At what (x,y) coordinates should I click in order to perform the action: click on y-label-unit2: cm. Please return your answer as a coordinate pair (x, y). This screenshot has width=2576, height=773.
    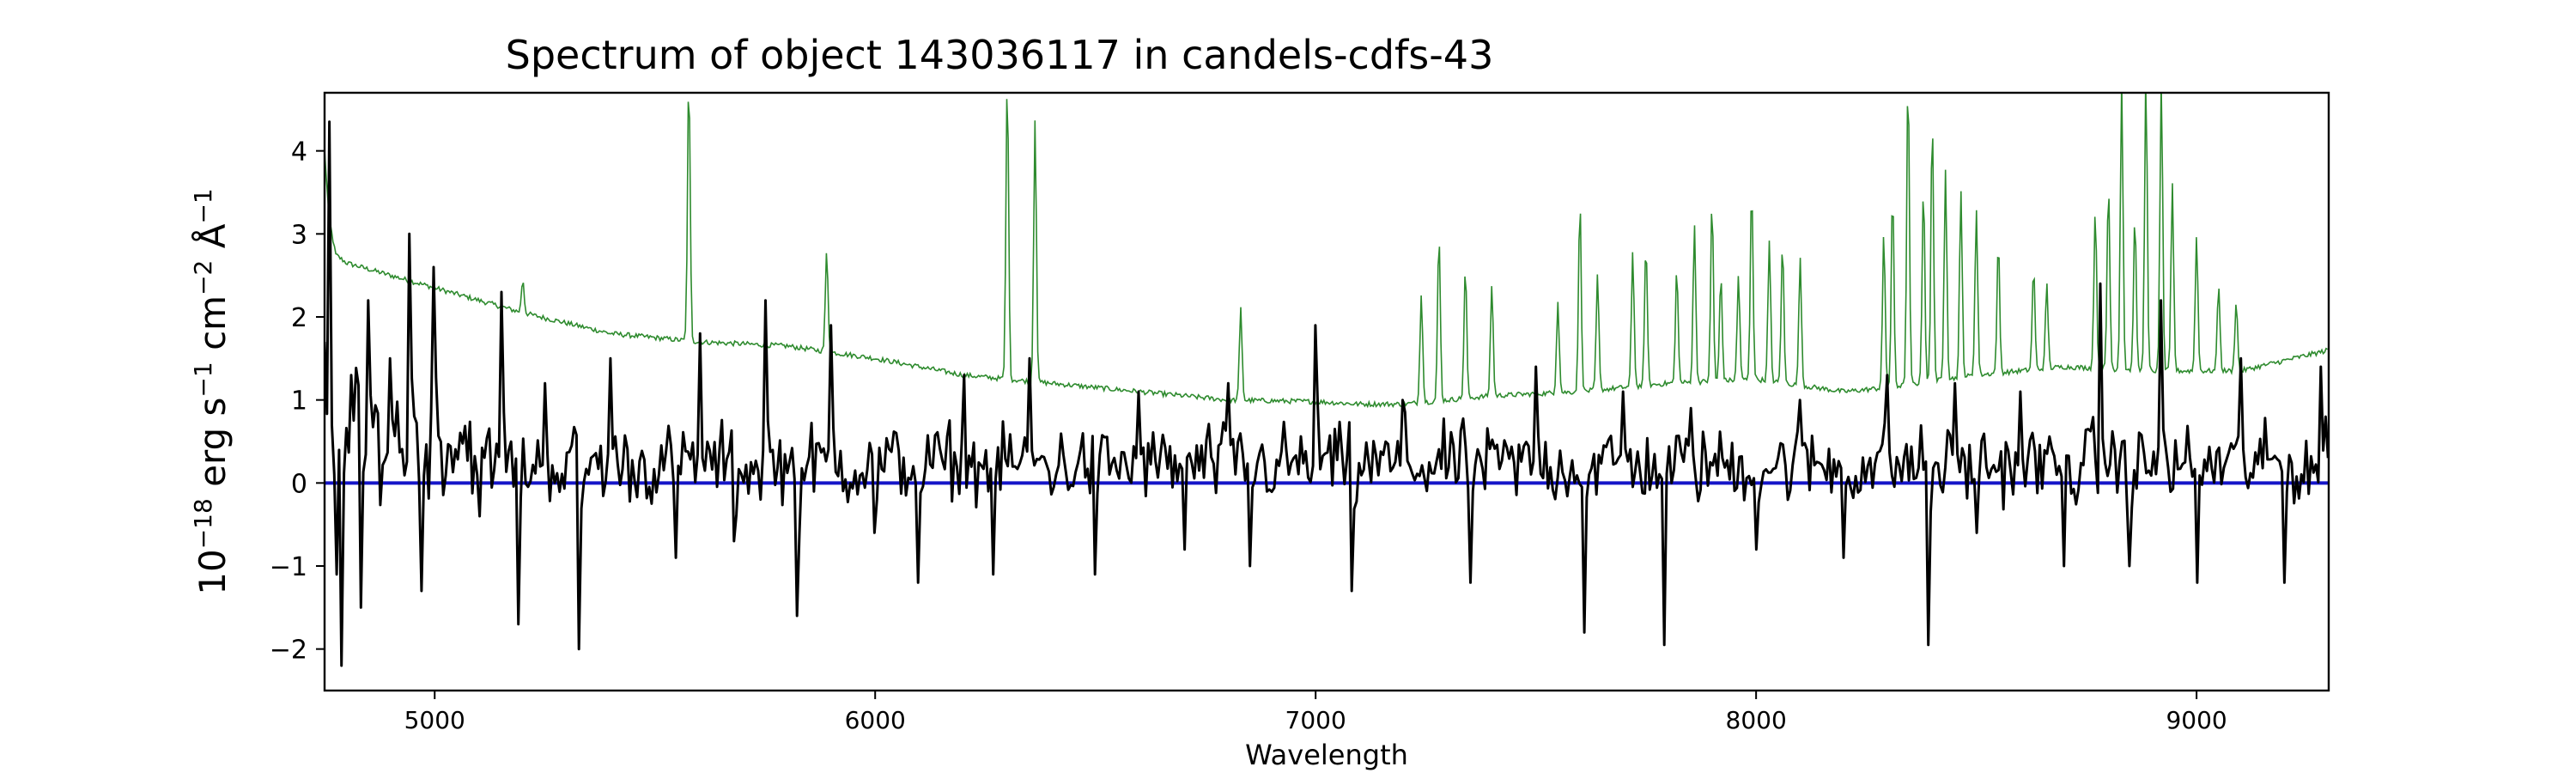
    Looking at the image, I should click on (213, 328).